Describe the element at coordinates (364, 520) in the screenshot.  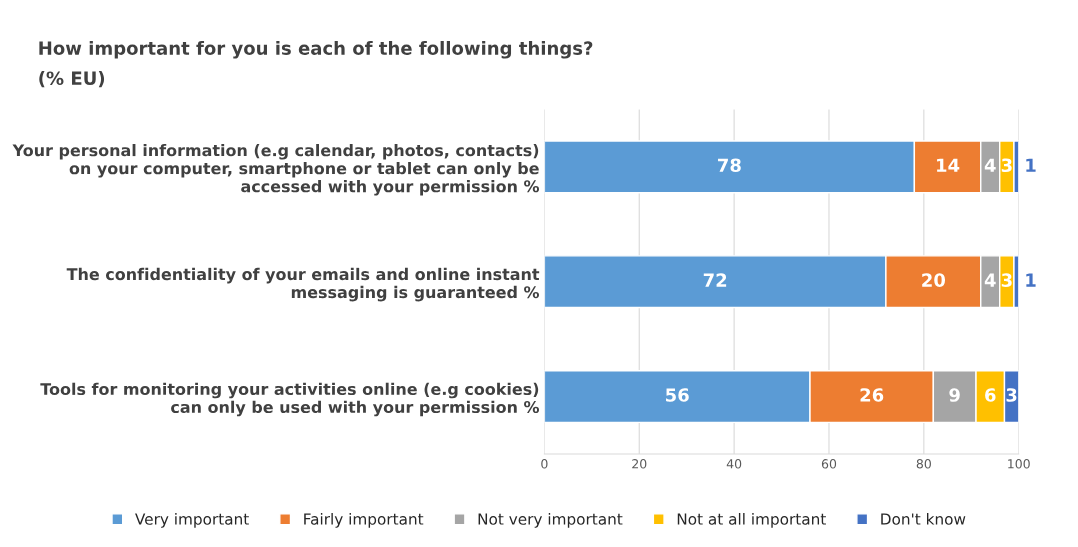
I see `legend-label: Fairly important` at that location.